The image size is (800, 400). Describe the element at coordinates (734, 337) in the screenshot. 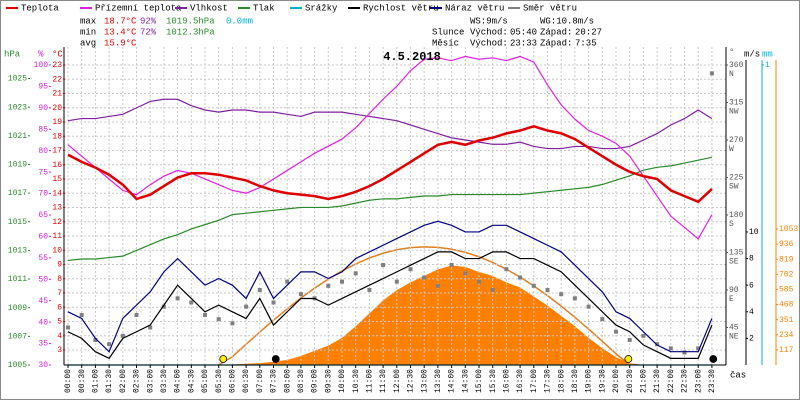

I see `direction-label: NE` at that location.